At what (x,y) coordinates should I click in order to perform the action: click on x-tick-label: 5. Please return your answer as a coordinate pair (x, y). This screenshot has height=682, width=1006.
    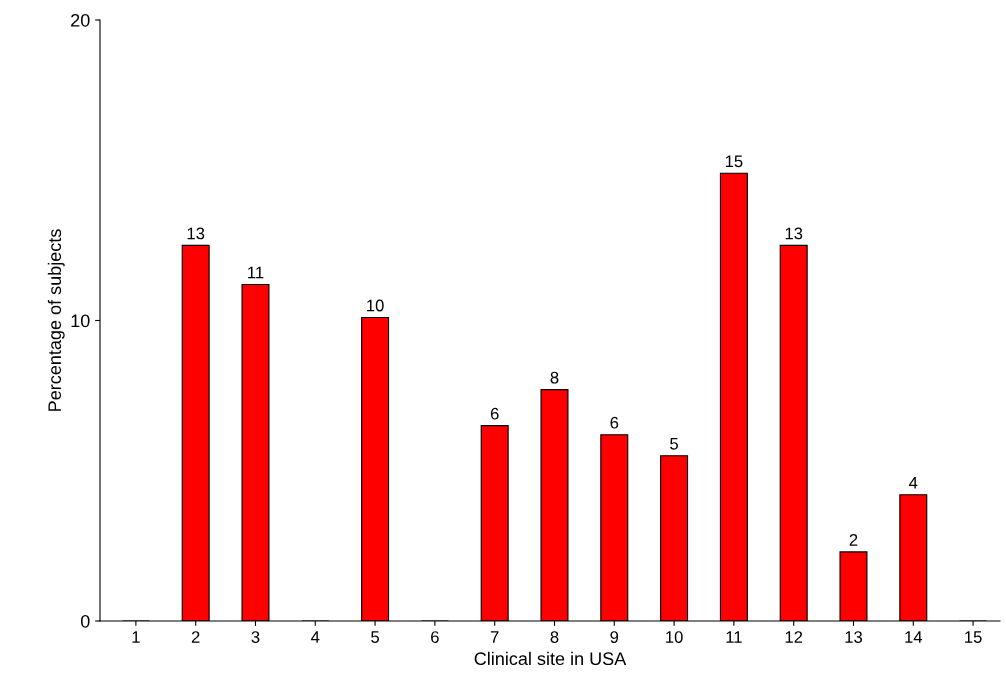
    Looking at the image, I should click on (375, 637).